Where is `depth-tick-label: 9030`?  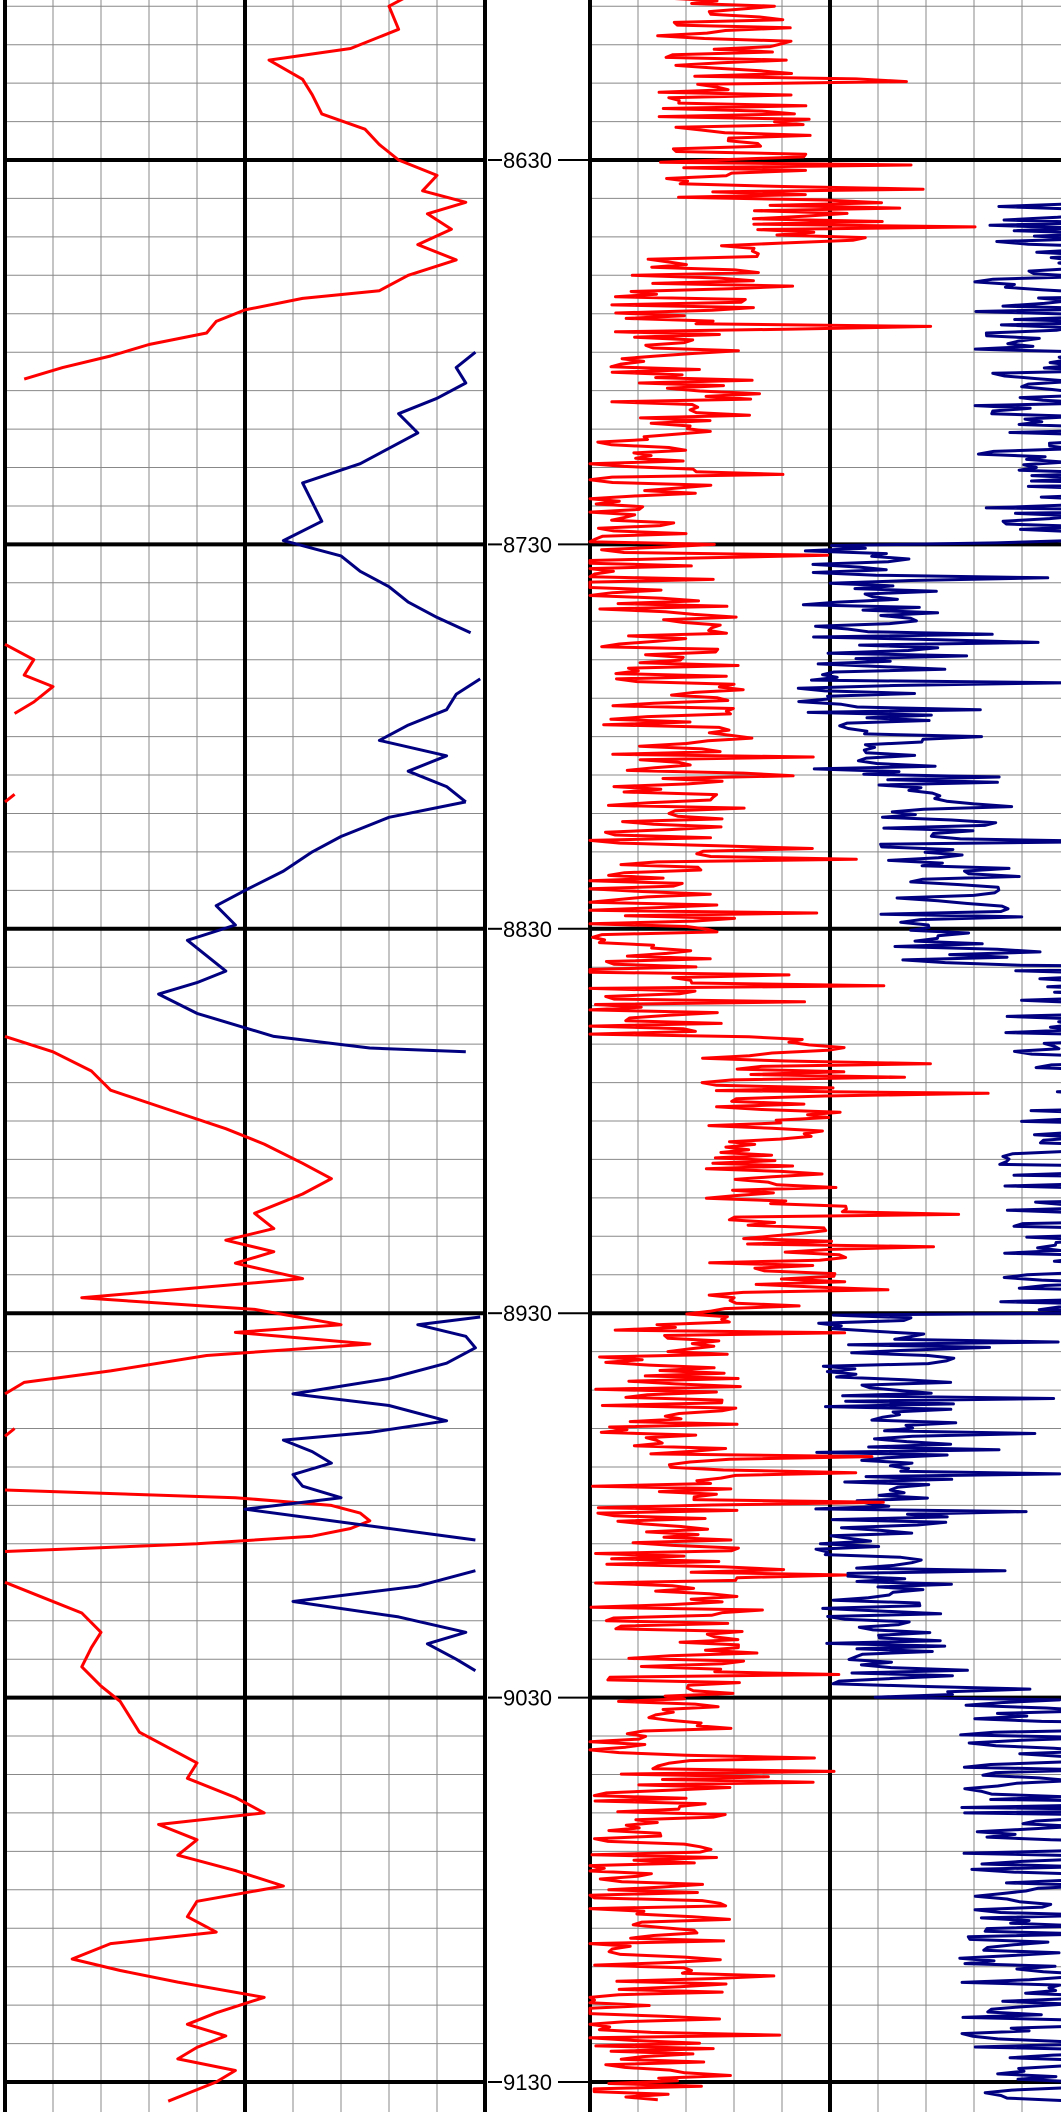
depth-tick-label: 9030 is located at coordinates (527, 1698).